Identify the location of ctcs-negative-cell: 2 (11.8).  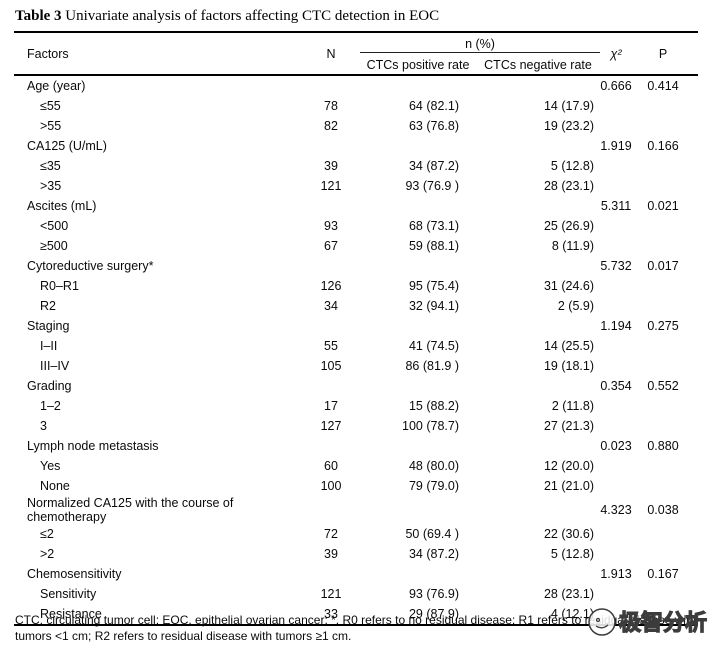
(572, 406).